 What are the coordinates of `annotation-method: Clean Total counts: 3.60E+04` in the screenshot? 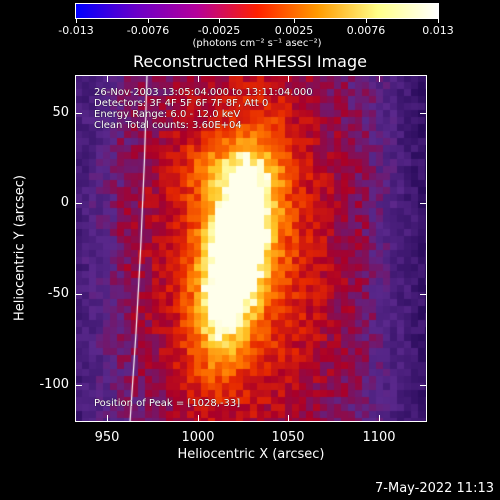 It's located at (168, 125).